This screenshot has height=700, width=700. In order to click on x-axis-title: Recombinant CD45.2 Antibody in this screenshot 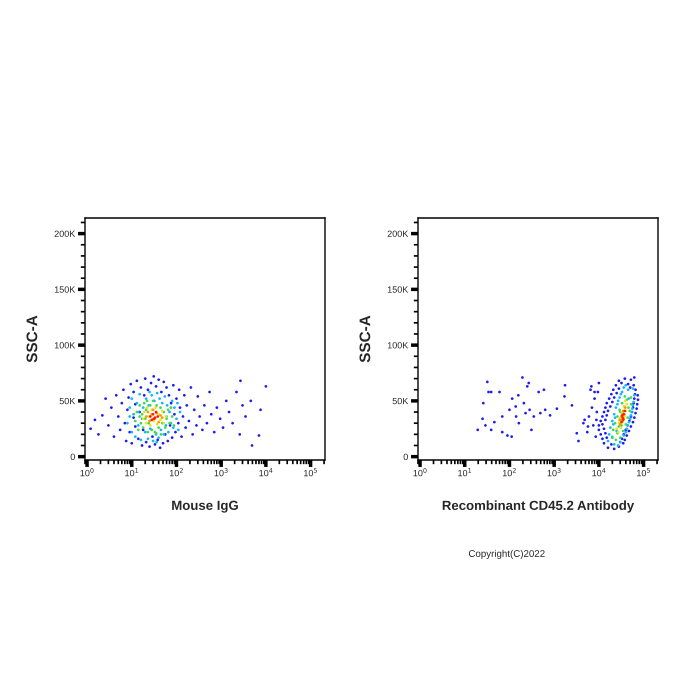, I will do `click(538, 506)`.